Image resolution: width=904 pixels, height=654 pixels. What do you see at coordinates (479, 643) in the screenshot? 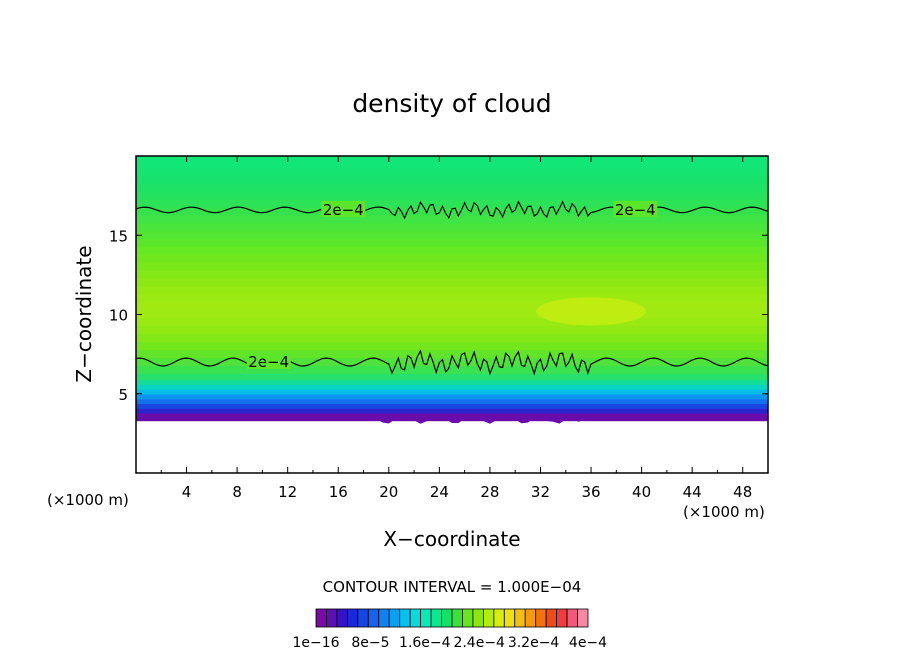
I see `colorbar-tick-label: 2.4e−4` at bounding box center [479, 643].